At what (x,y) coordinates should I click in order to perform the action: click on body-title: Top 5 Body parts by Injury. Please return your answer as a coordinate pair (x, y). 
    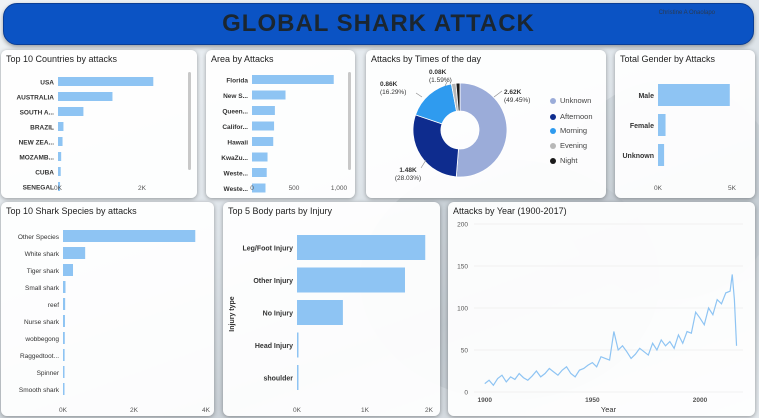
    Looking at the image, I should click on (280, 211).